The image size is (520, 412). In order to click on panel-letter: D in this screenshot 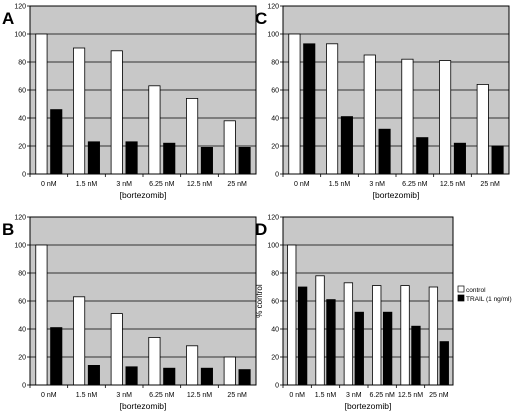, I will do `click(261, 229)`.